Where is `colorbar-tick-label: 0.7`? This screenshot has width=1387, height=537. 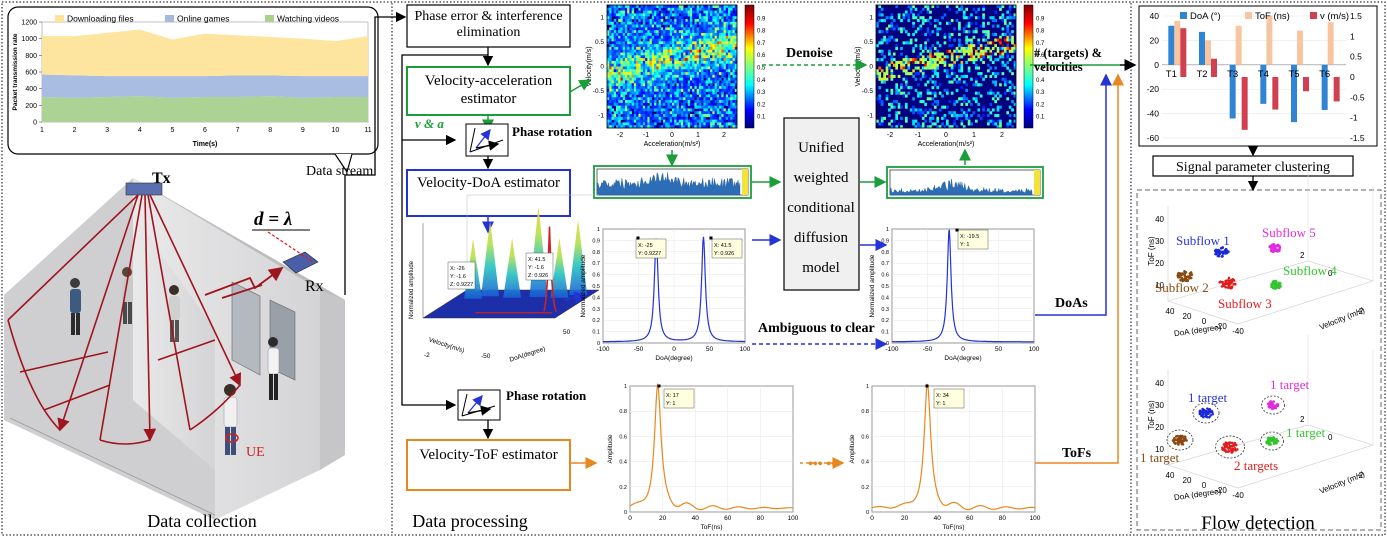 colorbar-tick-label: 0.7 is located at coordinates (761, 44).